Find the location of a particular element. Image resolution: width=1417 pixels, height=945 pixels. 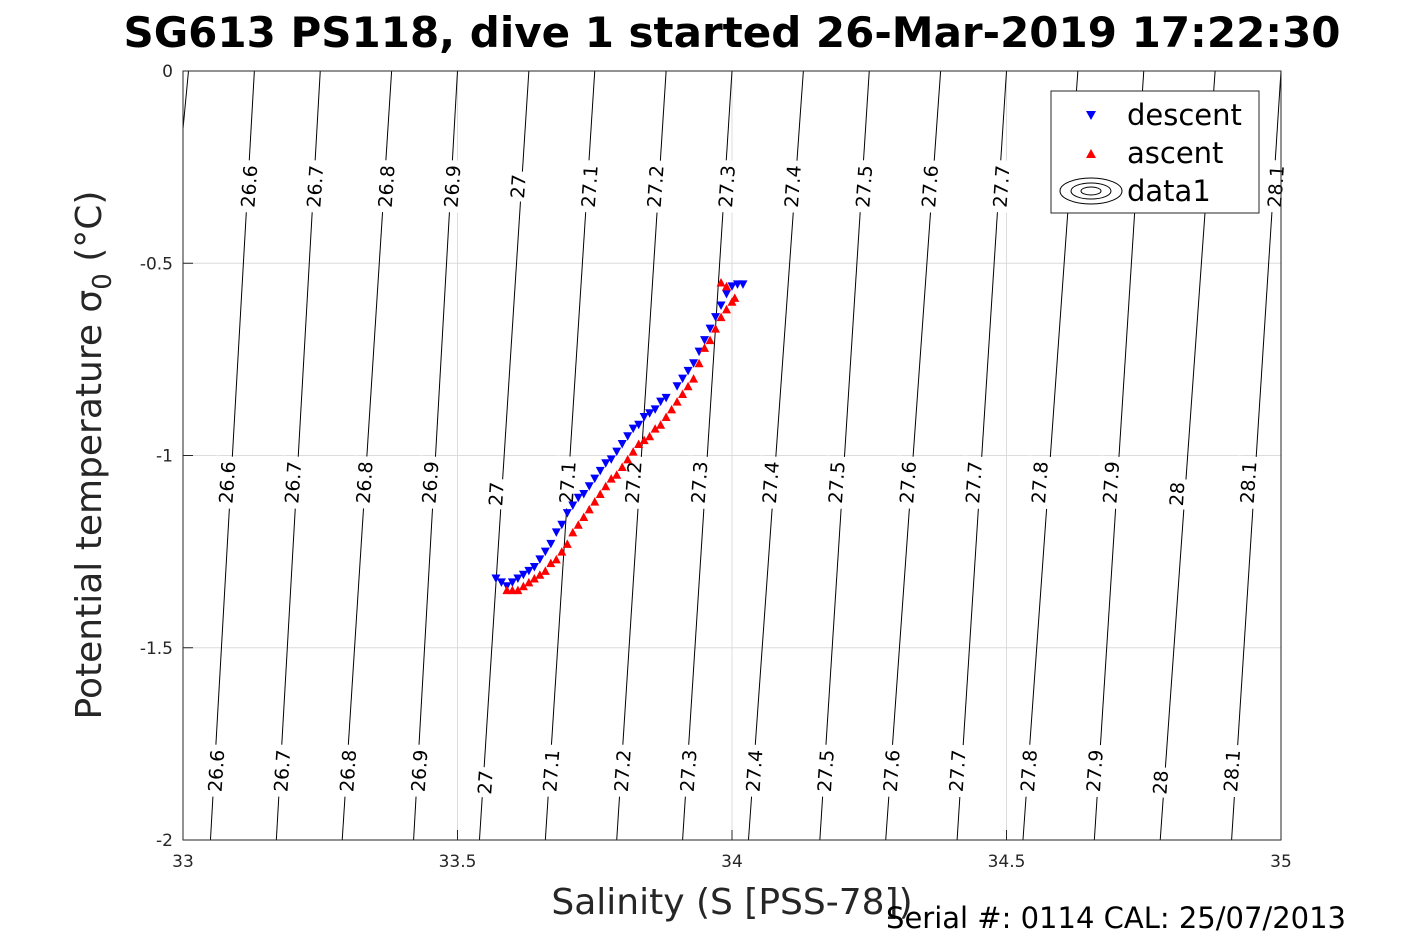

y-axis-label-subscript: 0 is located at coordinates (103, 281).